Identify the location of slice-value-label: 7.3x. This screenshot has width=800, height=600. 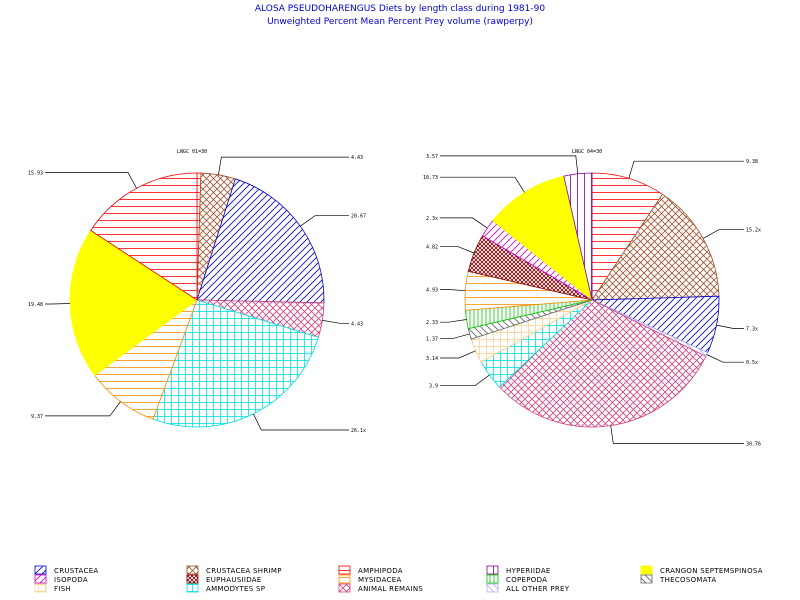
(752, 330).